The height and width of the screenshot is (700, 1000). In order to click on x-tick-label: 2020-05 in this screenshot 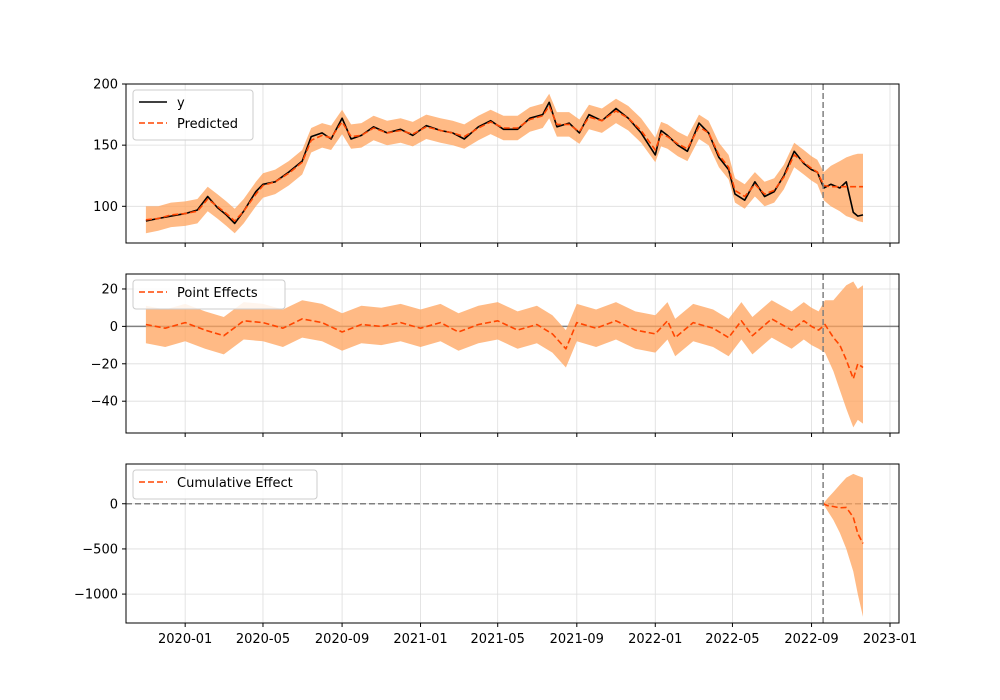, I will do `click(263, 639)`.